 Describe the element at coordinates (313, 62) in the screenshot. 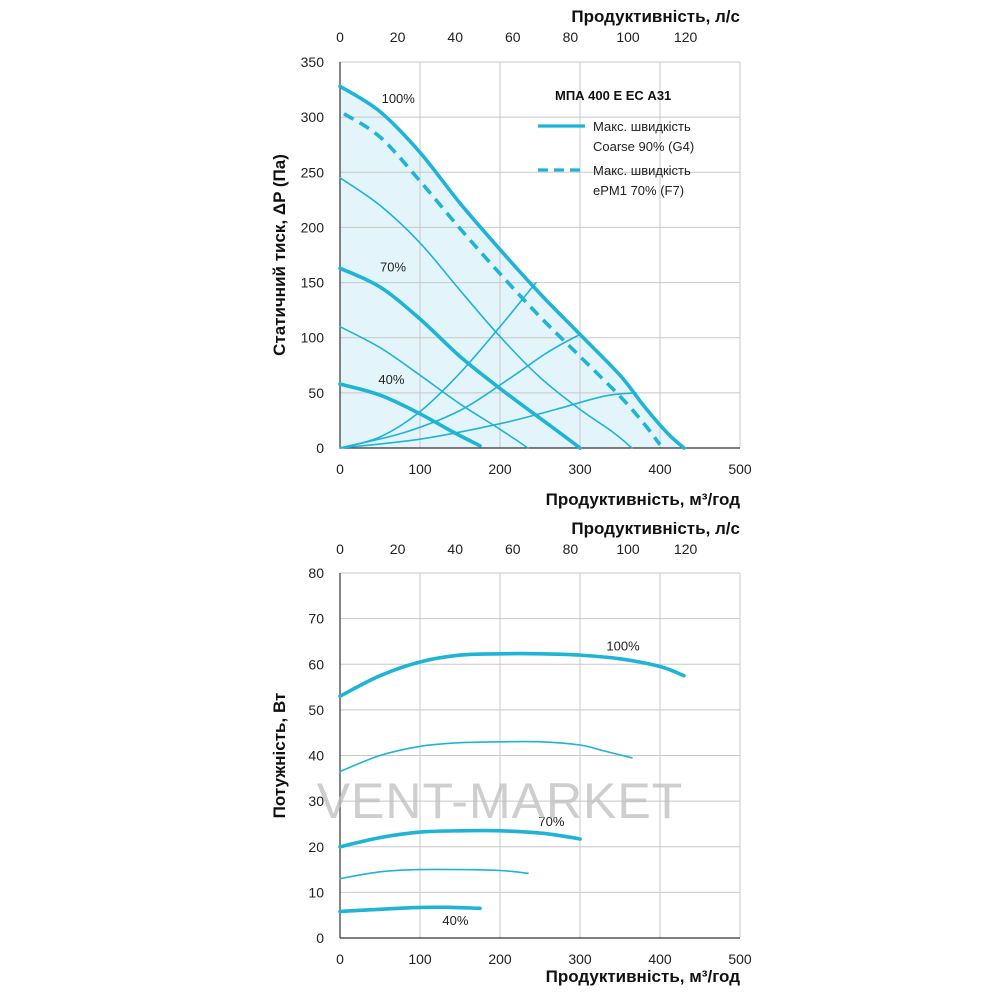

I see `y-tick-label: 350` at that location.